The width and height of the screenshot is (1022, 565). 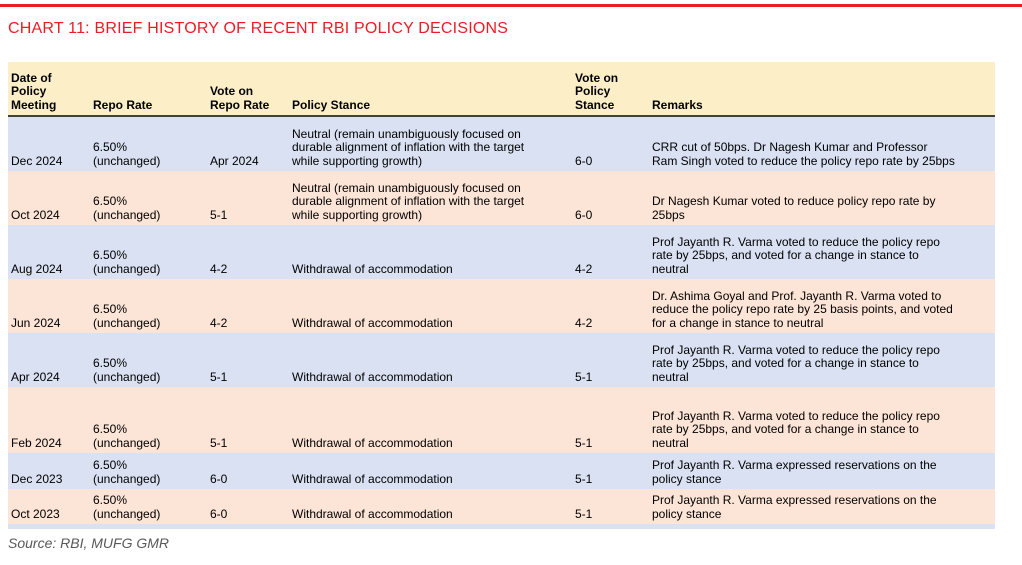 I want to click on cell-date: Dec 2024, so click(x=37, y=161).